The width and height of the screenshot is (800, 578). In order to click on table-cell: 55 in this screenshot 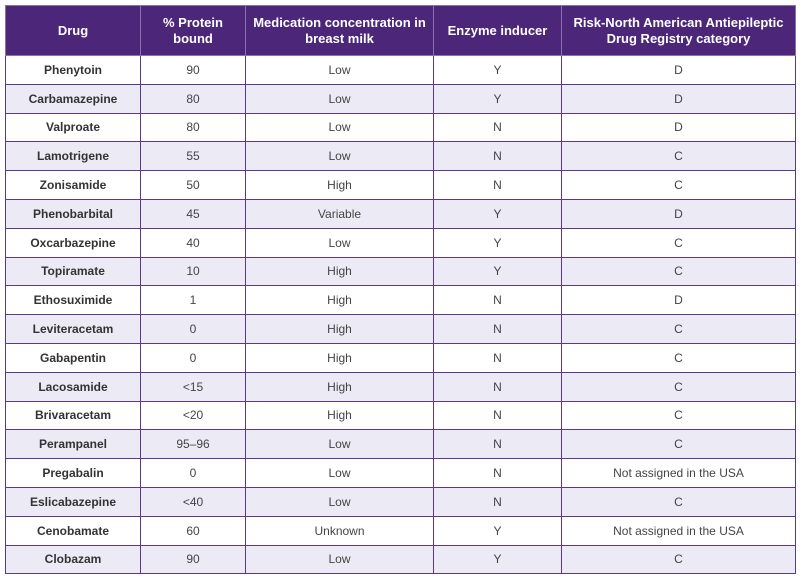, I will do `click(193, 156)`.